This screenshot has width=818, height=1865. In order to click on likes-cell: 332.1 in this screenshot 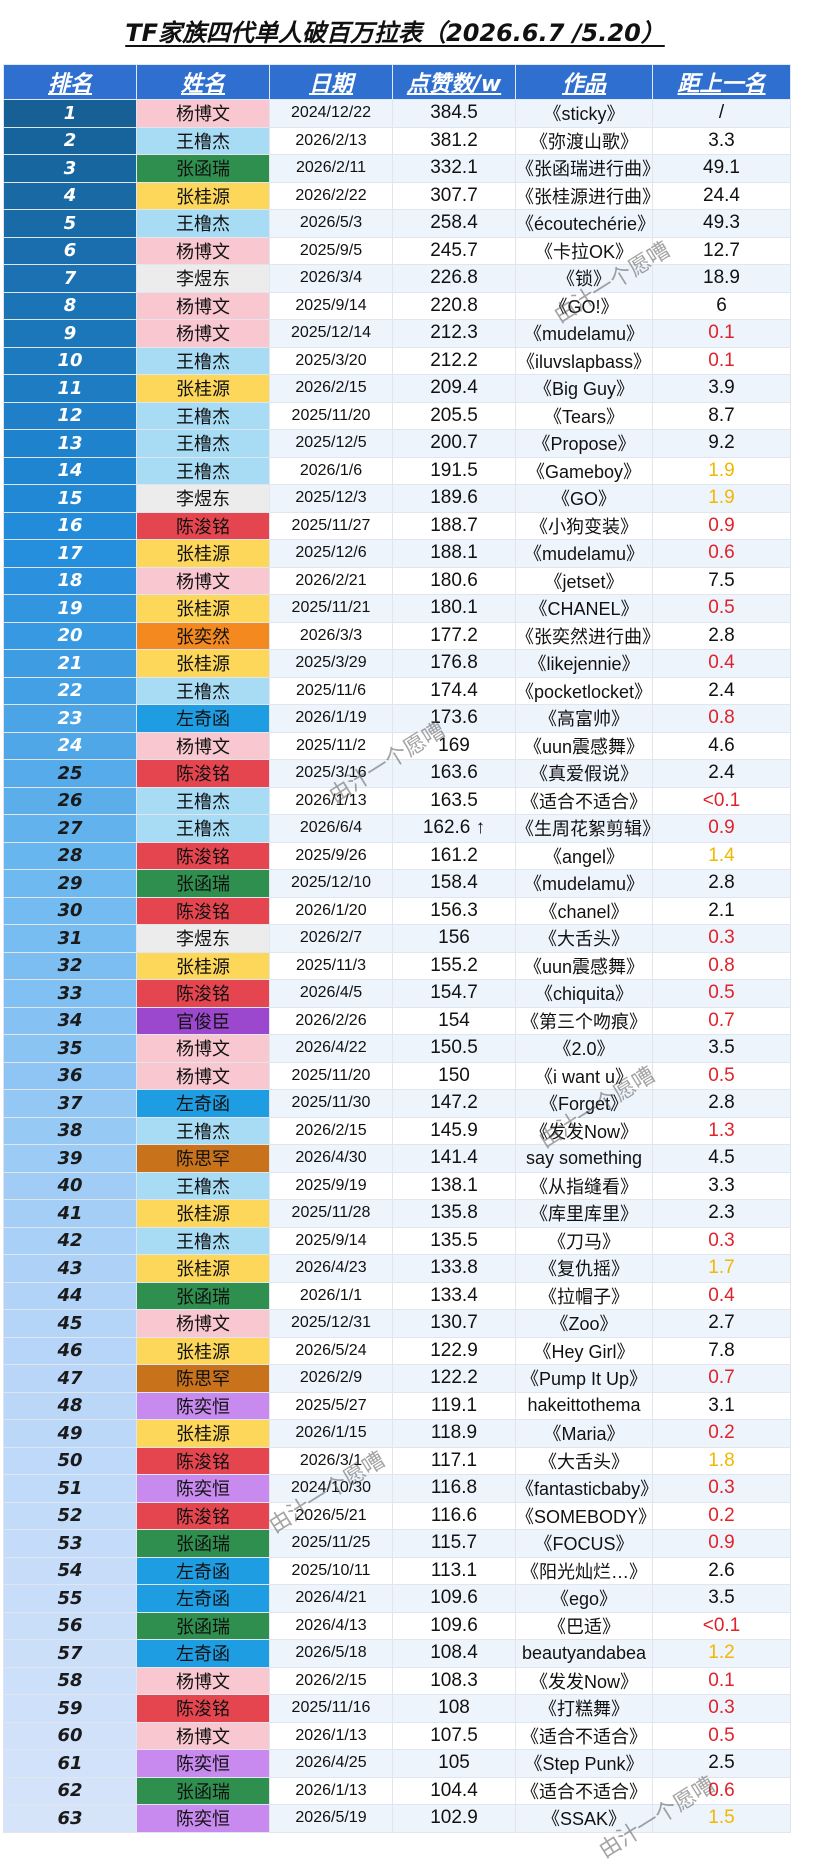, I will do `click(454, 168)`.